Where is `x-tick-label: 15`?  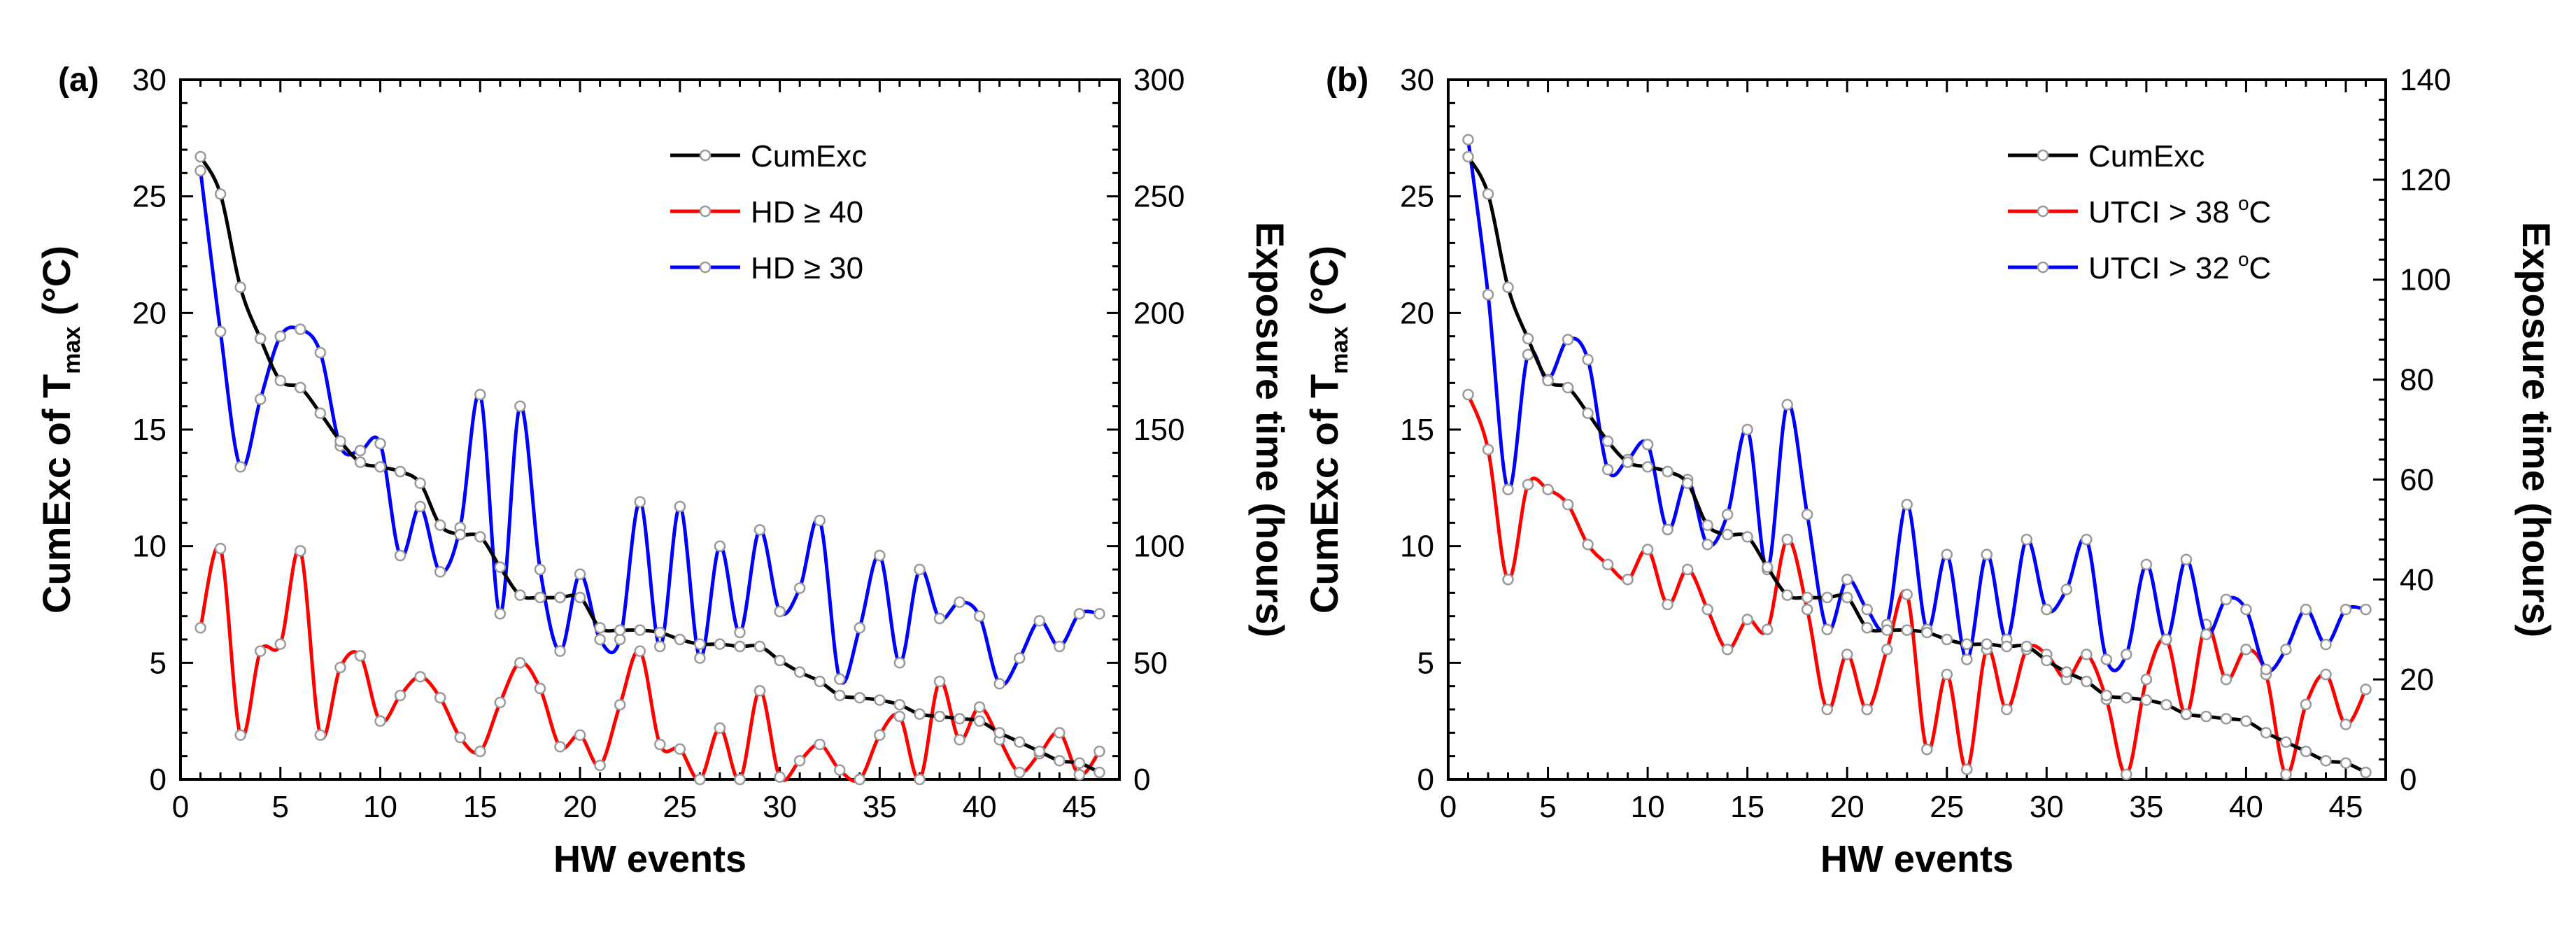 x-tick-label: 15 is located at coordinates (1747, 807).